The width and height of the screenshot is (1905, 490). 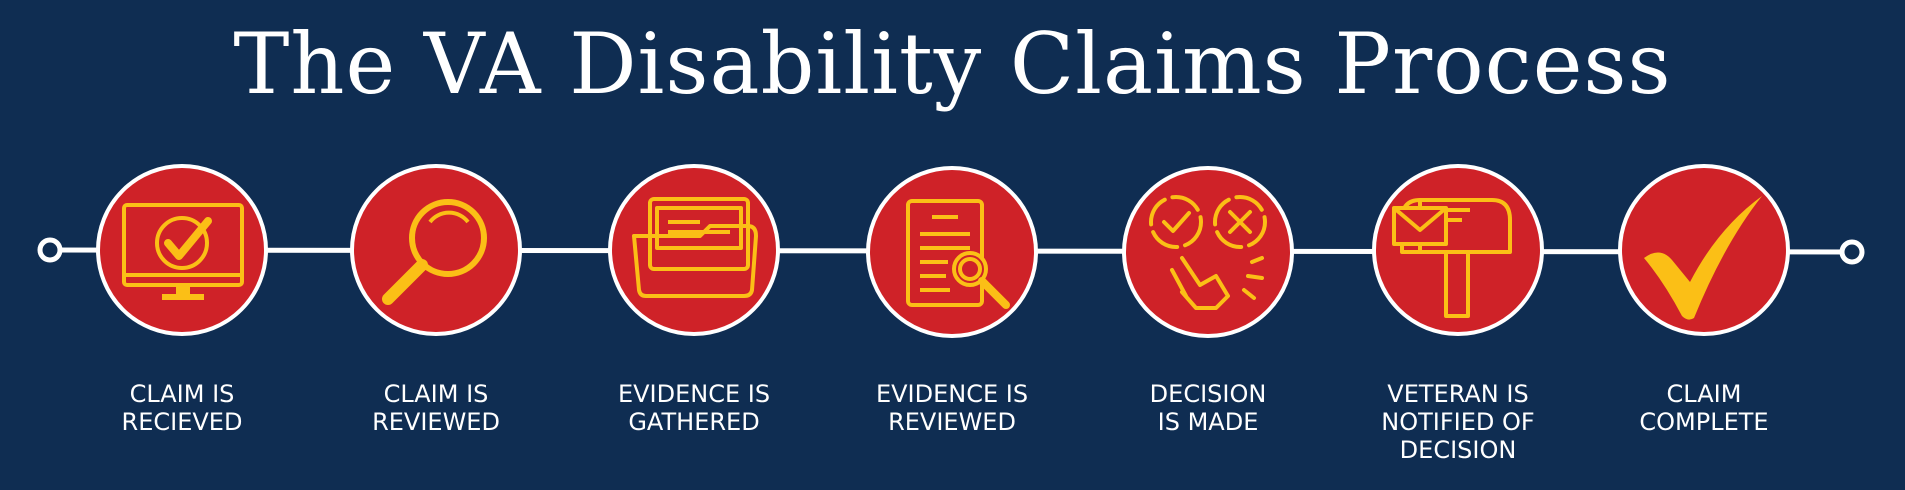 I want to click on step-label-line: CLAIM, so click(x=1704, y=394).